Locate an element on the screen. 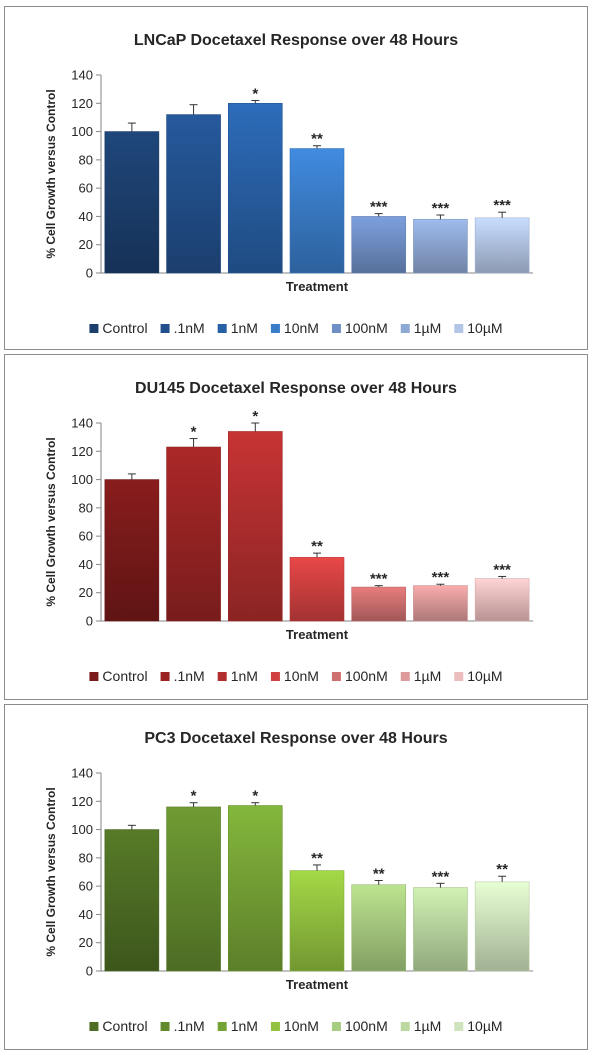 This screenshot has height=1062, width=600. chart-title: DU145 Docetaxel Response over 48 Hours is located at coordinates (296, 388).